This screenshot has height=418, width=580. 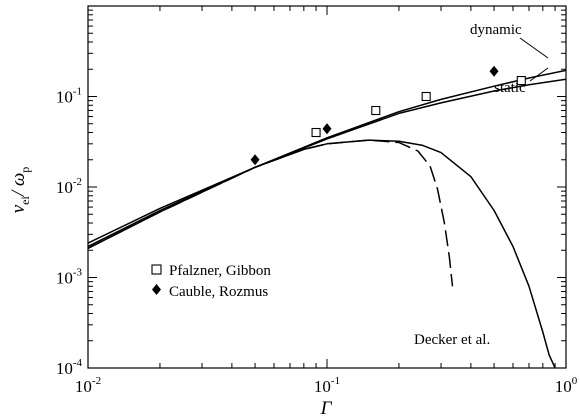 I want to click on y-axis-label: νei/ ωp, so click(x=20, y=190).